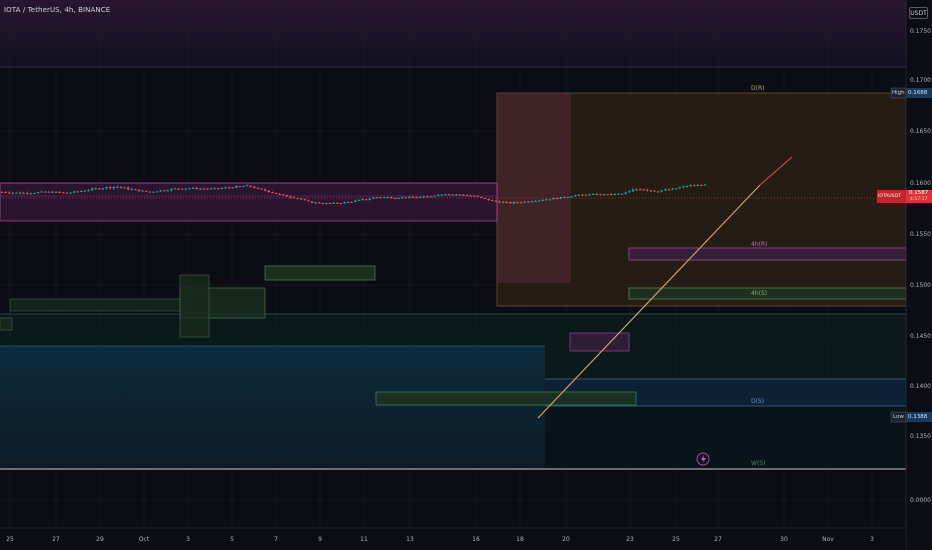  I want to click on high-value: 0.1688, so click(918, 93).